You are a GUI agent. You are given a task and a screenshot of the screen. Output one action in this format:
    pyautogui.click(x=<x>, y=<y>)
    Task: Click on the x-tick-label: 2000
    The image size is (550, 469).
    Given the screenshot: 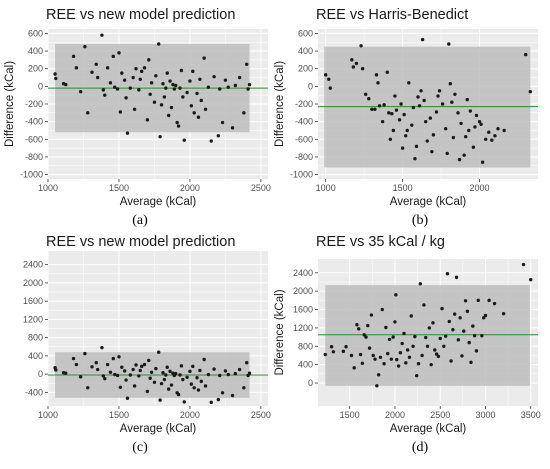 What is the action you would take?
    pyautogui.click(x=395, y=415)
    